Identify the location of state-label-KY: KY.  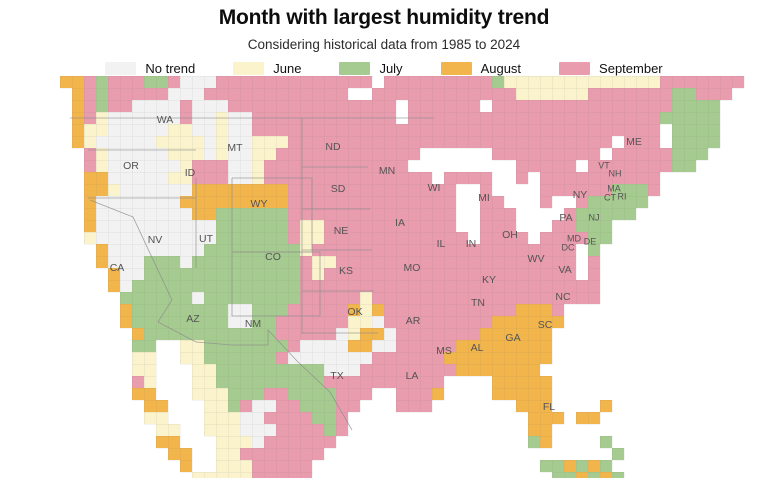
(489, 280).